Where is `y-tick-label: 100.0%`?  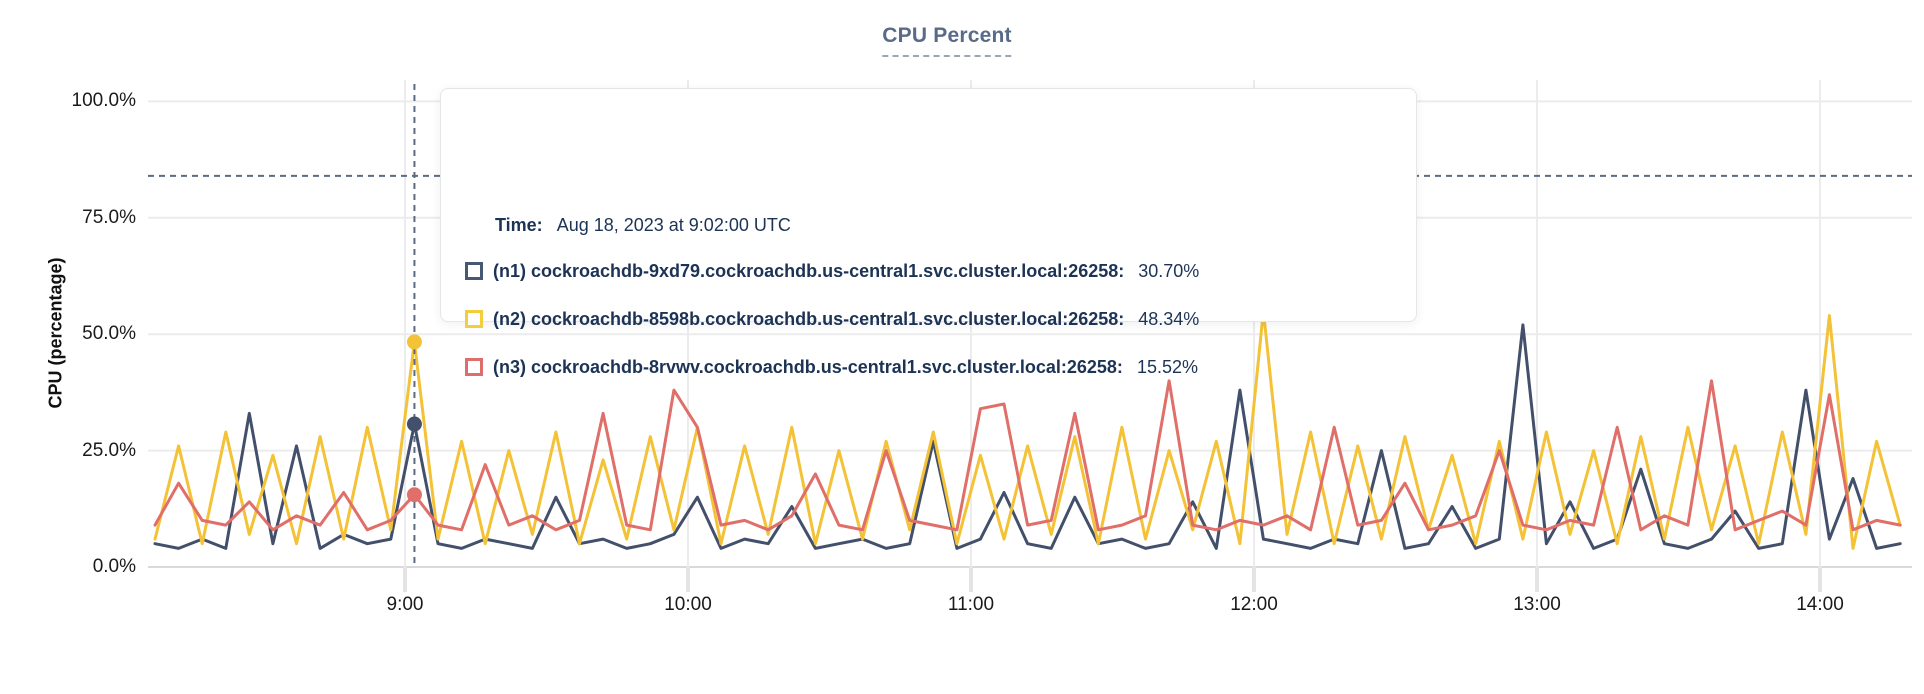 y-tick-label: 100.0% is located at coordinates (103, 101).